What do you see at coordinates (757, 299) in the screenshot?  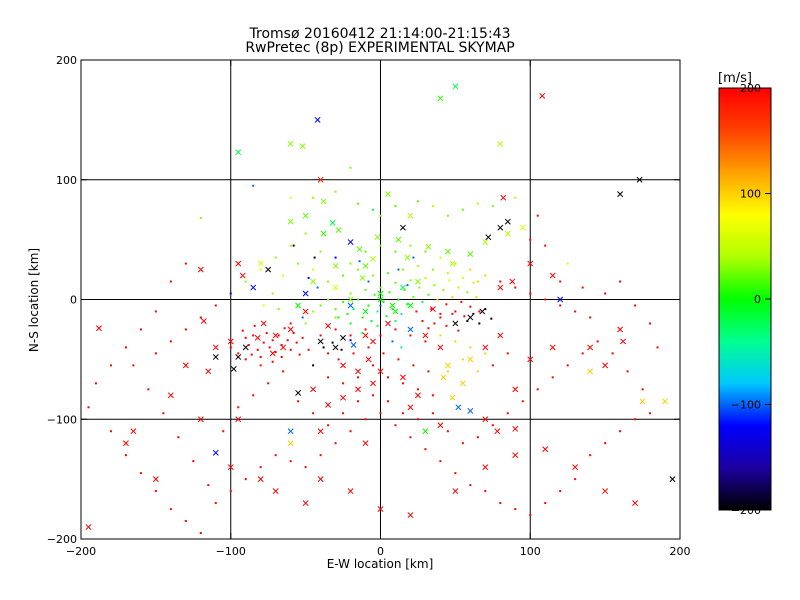 I see `colorbar-tick-label: 0` at bounding box center [757, 299].